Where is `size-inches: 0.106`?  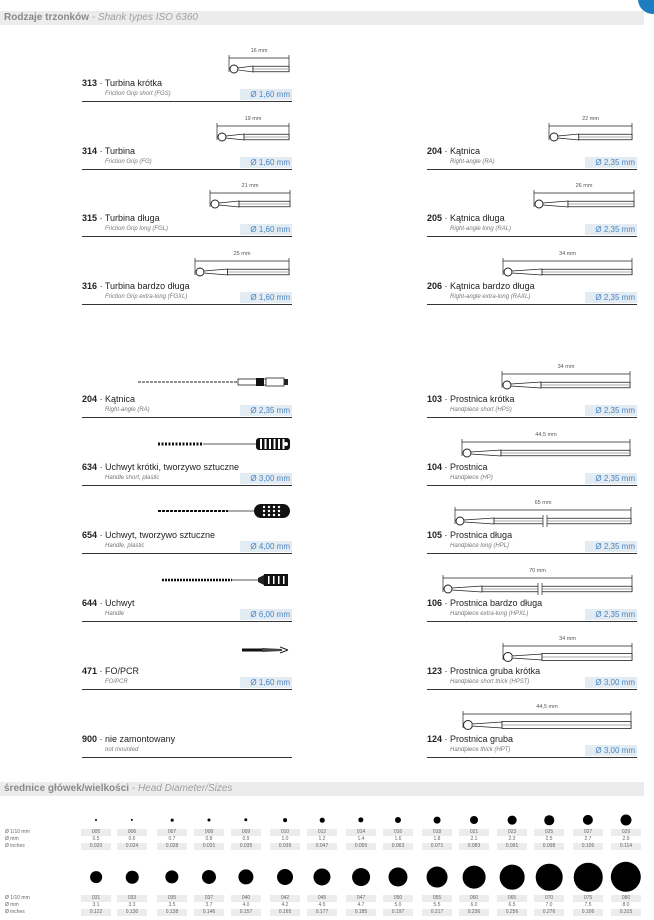
size-inches: 0.106 is located at coordinates (588, 846).